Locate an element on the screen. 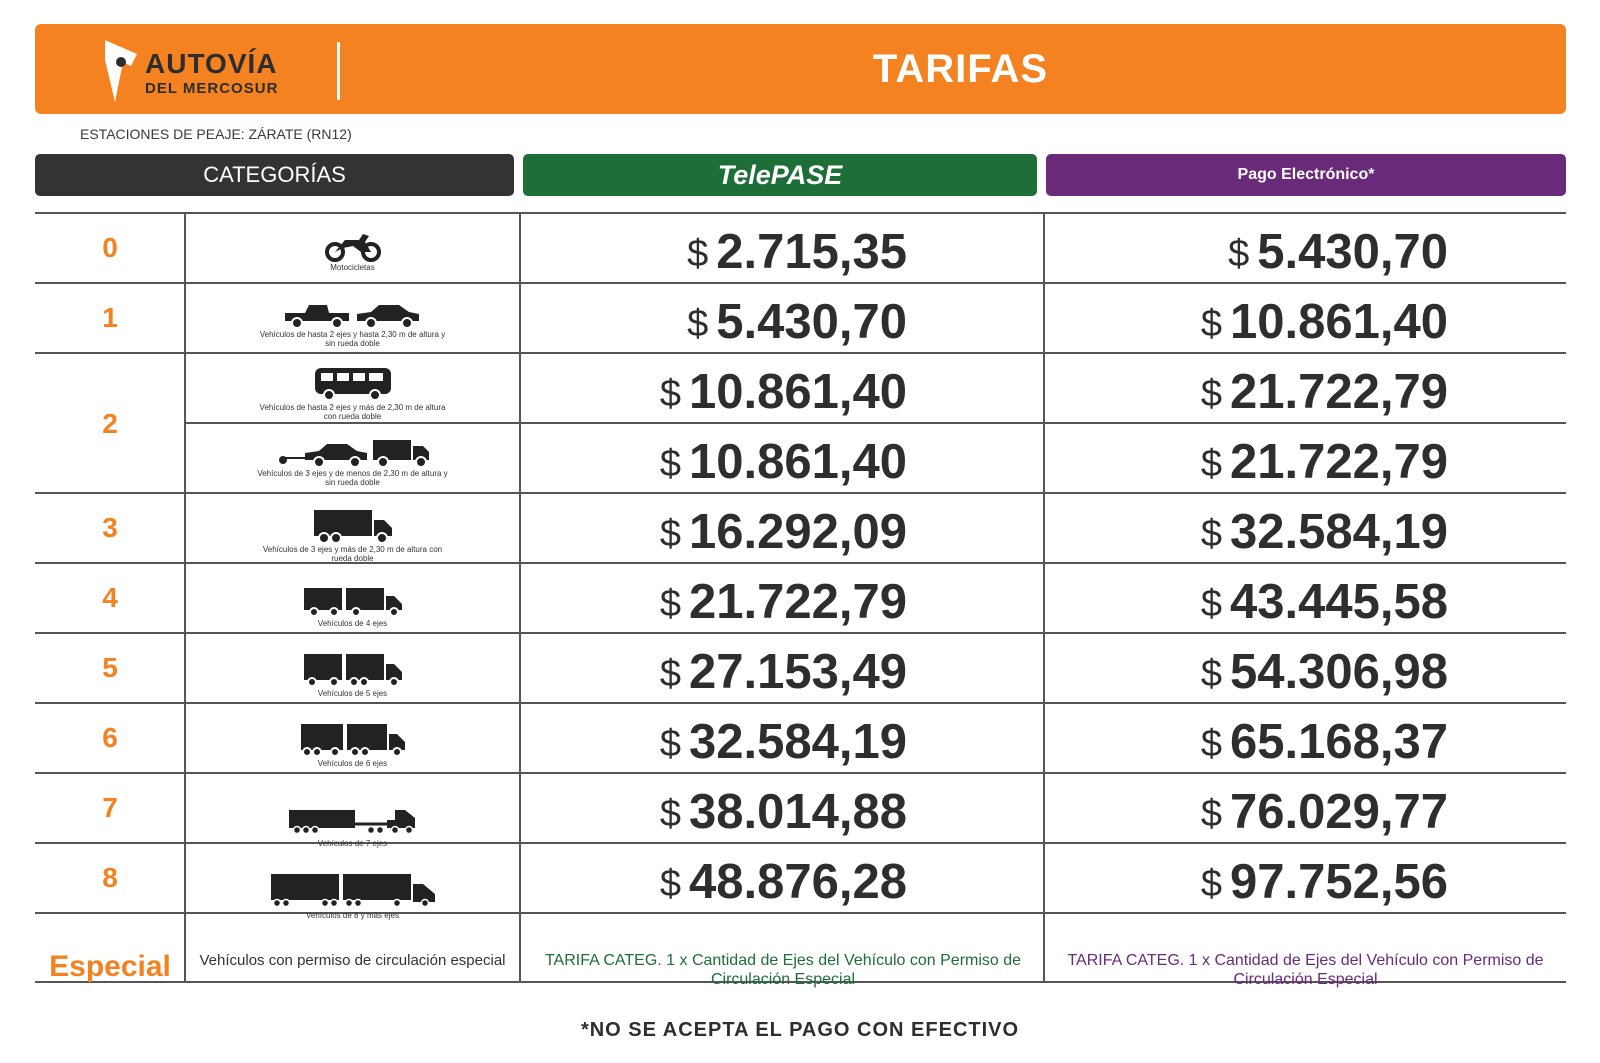 The height and width of the screenshot is (1063, 1600). truck-4-axle-icon is located at coordinates (352, 602).